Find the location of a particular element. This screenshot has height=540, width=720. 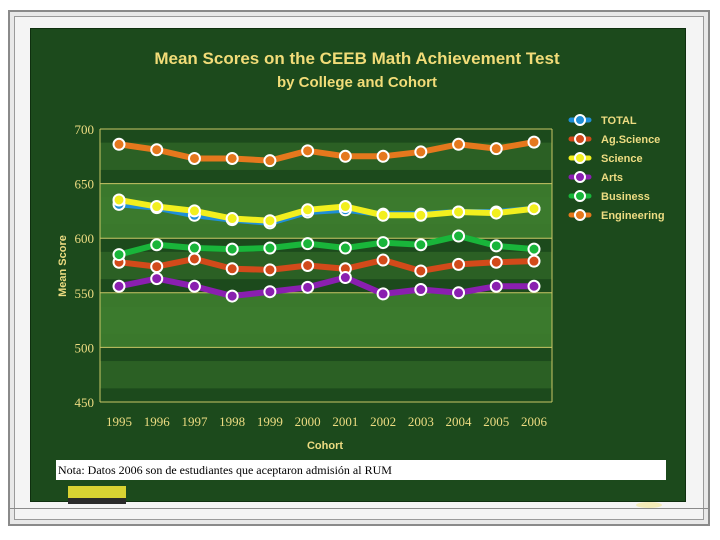

x-tick-label: 2004 is located at coordinates (459, 421).